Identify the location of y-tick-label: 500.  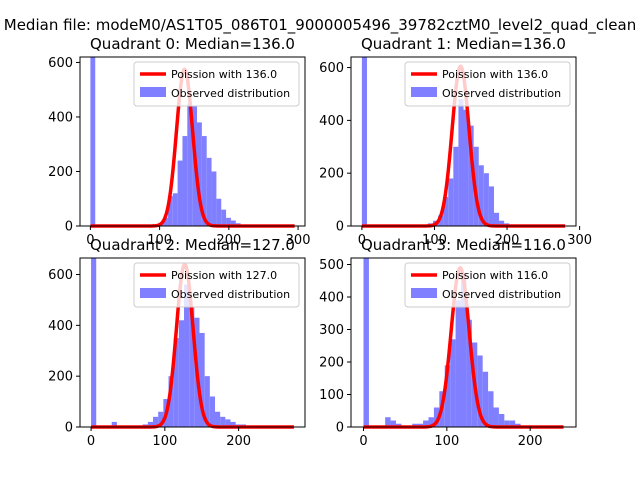
(331, 265).